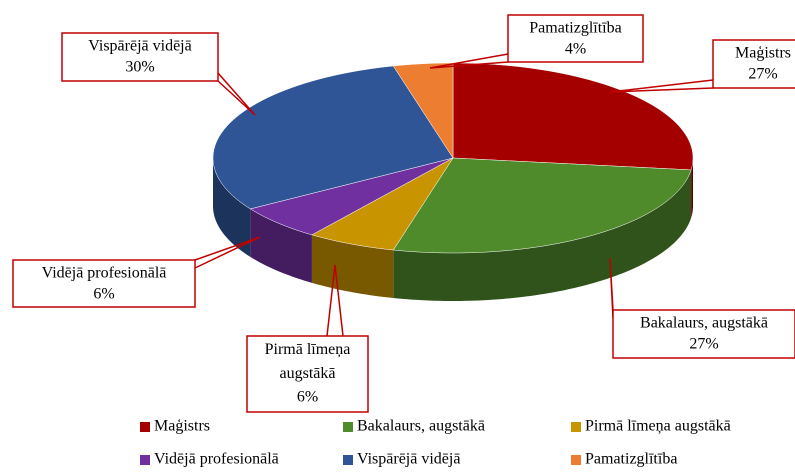  What do you see at coordinates (139, 46) in the screenshot?
I see `data-label-name: Vispārējā vidējā` at bounding box center [139, 46].